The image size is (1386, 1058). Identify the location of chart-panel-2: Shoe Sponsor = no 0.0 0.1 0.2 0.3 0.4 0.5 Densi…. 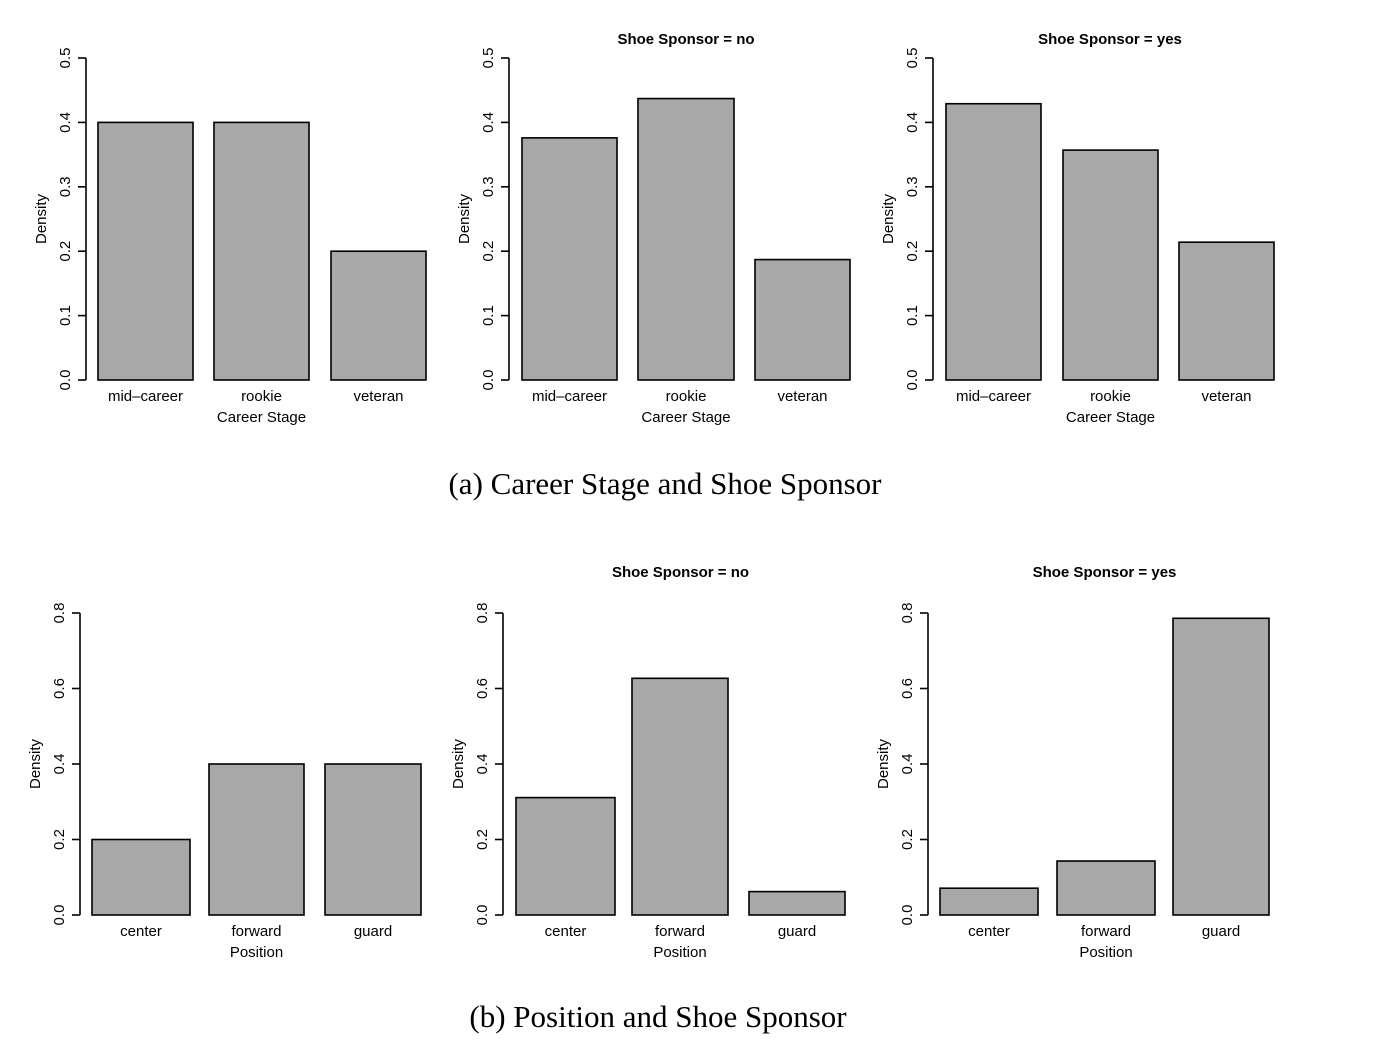
(653, 228).